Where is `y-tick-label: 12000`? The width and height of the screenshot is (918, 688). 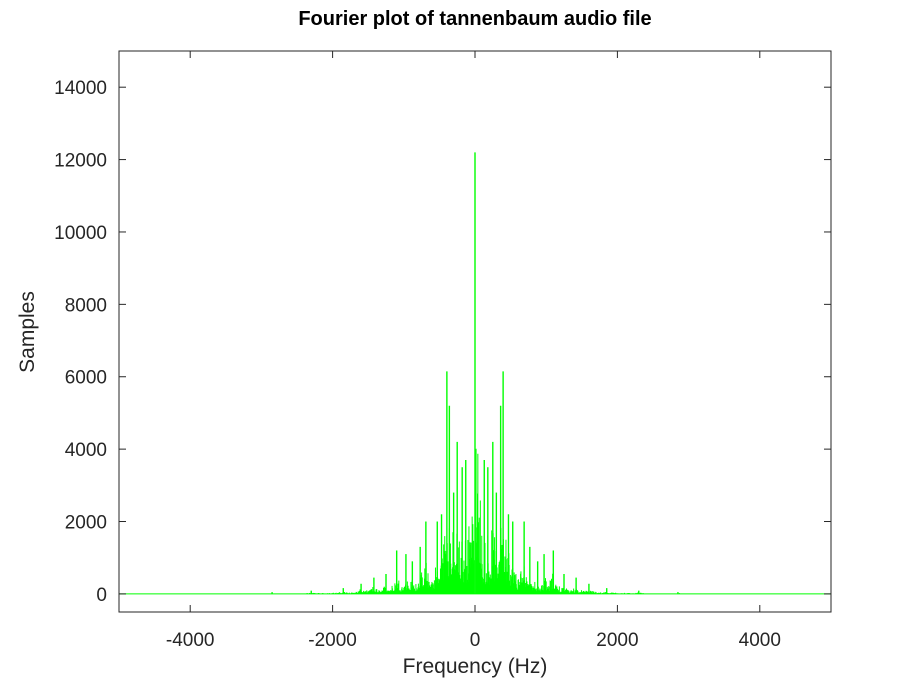
y-tick-label: 12000 is located at coordinates (80, 161).